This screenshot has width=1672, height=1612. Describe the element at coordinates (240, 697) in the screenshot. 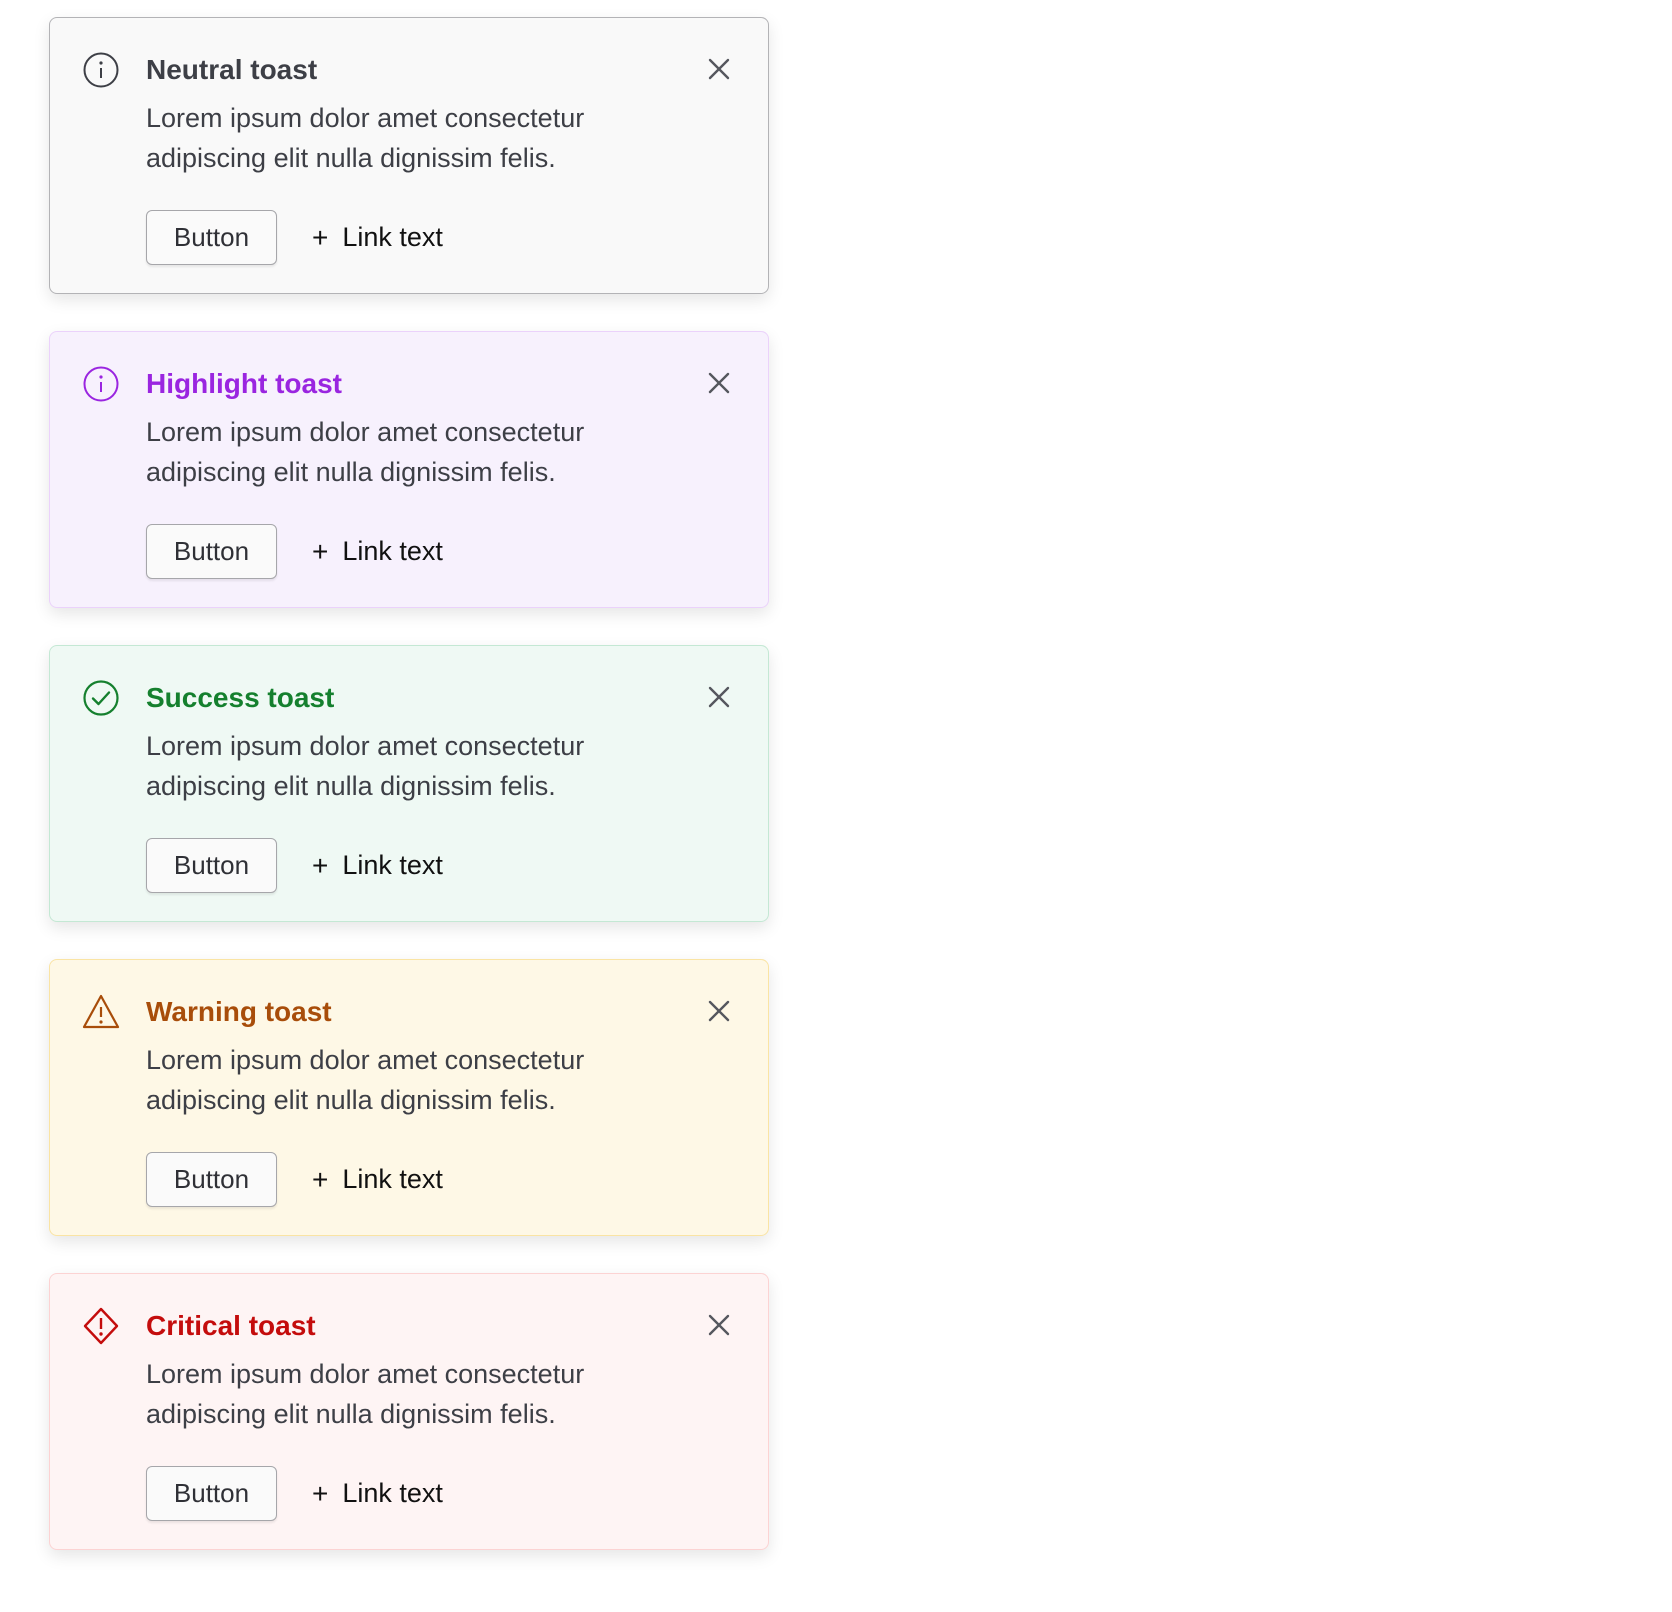

I see `toast-title: Success toast` at that location.